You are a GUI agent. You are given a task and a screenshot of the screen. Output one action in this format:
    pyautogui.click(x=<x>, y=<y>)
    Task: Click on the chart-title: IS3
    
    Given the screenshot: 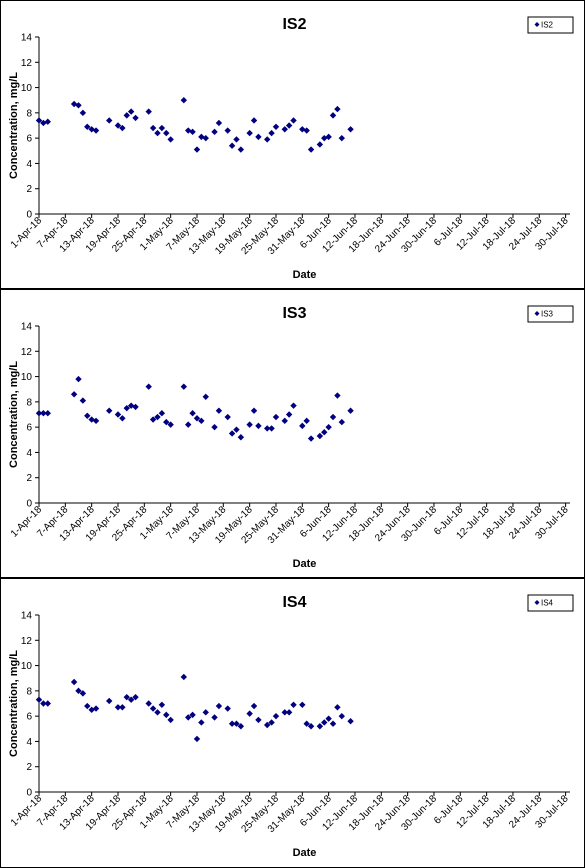 What is the action you would take?
    pyautogui.click(x=294, y=313)
    